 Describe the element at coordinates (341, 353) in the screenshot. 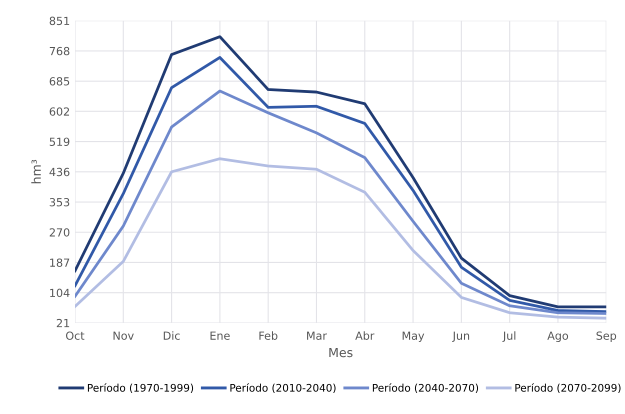

I see `x-axis-title: Mes` at that location.